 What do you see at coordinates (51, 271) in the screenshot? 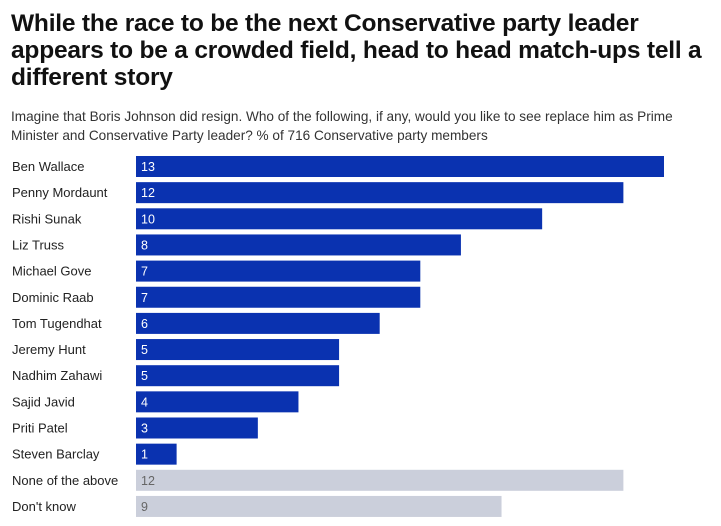
I see `category-label-michael-gove: Michael Gove` at bounding box center [51, 271].